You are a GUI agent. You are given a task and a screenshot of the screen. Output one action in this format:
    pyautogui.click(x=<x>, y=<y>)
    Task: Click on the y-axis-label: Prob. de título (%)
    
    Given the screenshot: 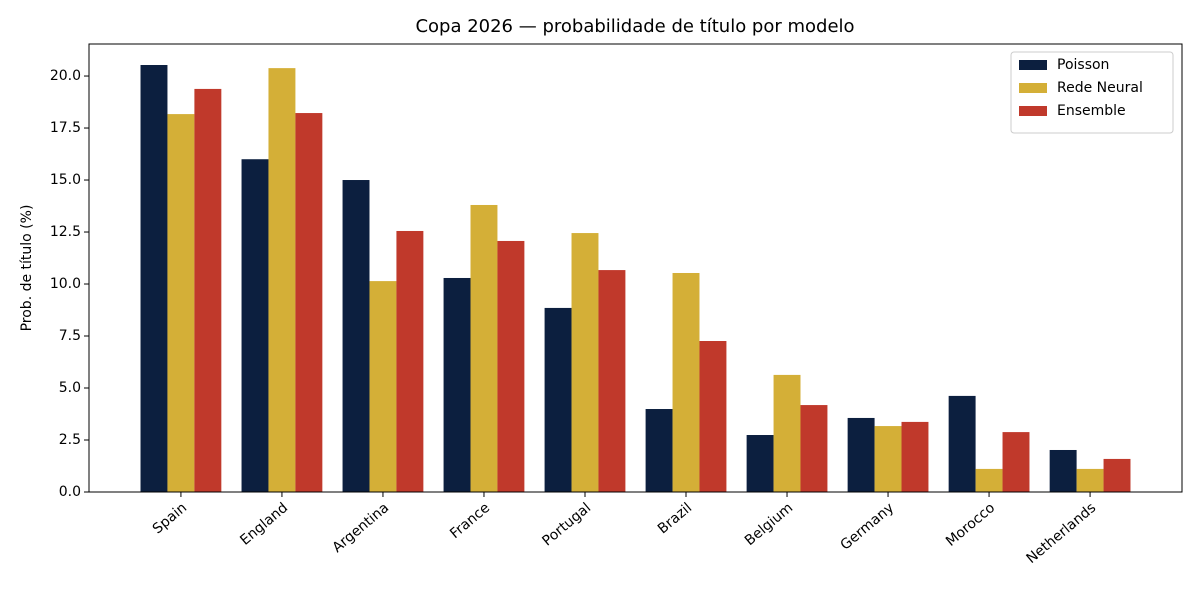 What is the action you would take?
    pyautogui.click(x=27, y=268)
    